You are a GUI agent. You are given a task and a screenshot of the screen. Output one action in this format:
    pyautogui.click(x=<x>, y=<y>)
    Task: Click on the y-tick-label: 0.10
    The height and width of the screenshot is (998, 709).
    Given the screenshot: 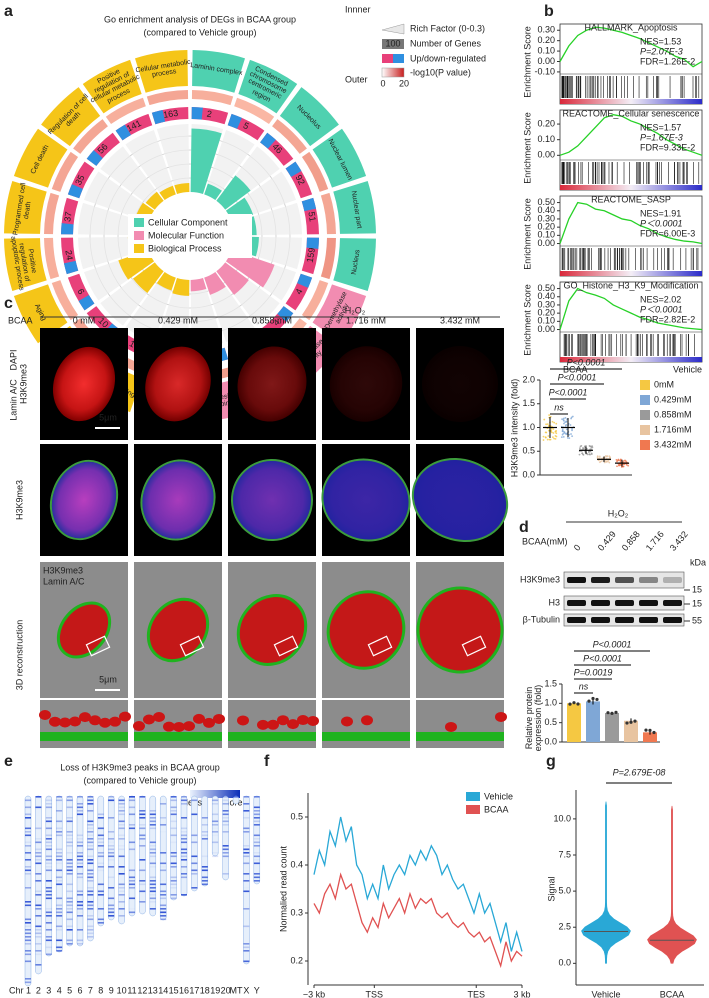 What is the action you would take?
    pyautogui.click(x=546, y=235)
    